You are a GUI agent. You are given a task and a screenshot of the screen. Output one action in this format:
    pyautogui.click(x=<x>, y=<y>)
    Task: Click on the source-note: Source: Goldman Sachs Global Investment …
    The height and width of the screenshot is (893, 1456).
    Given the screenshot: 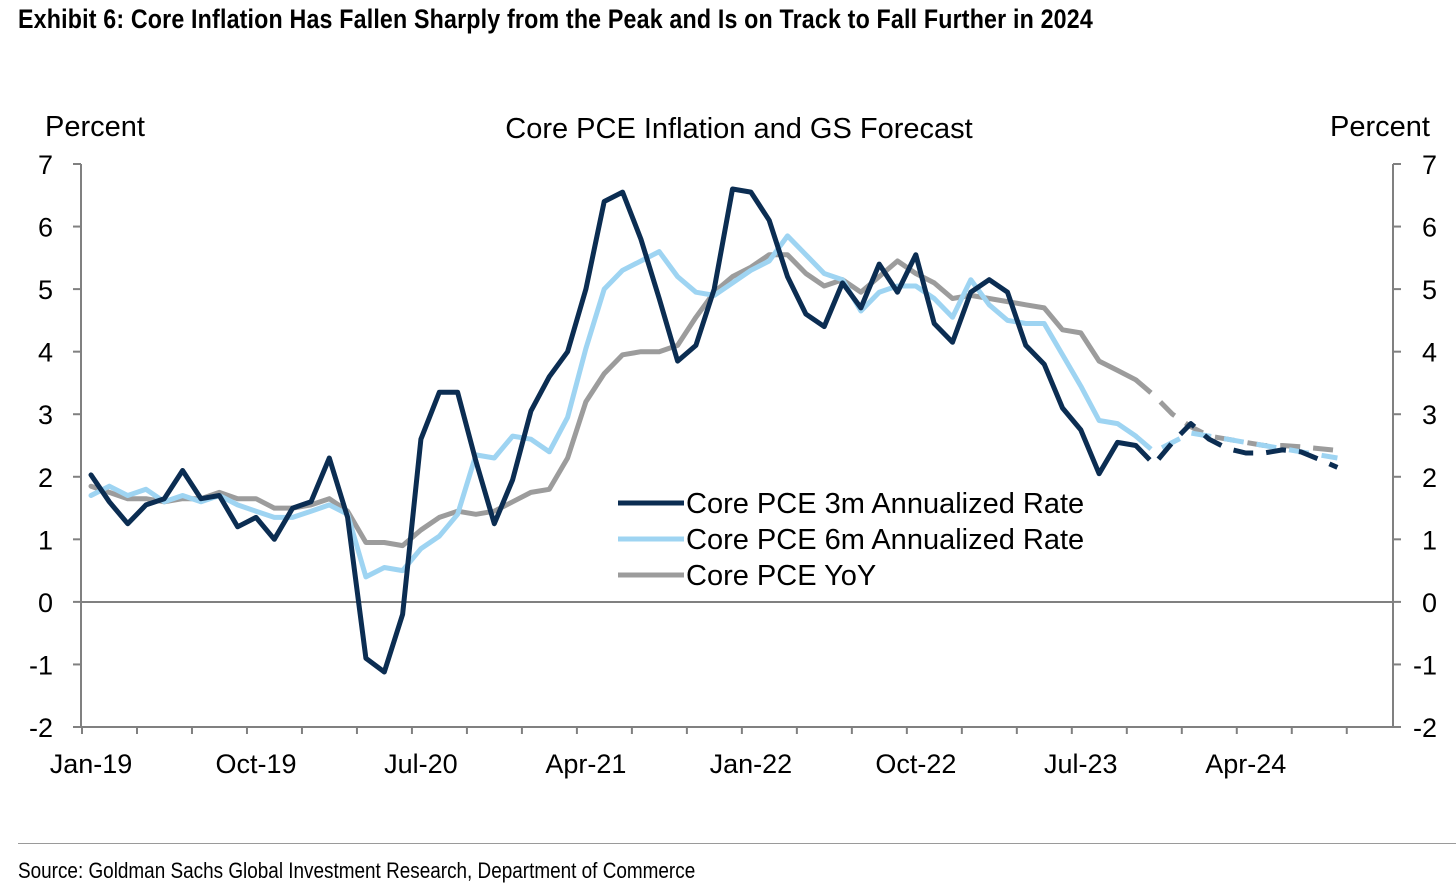 What is the action you would take?
    pyautogui.click(x=357, y=870)
    